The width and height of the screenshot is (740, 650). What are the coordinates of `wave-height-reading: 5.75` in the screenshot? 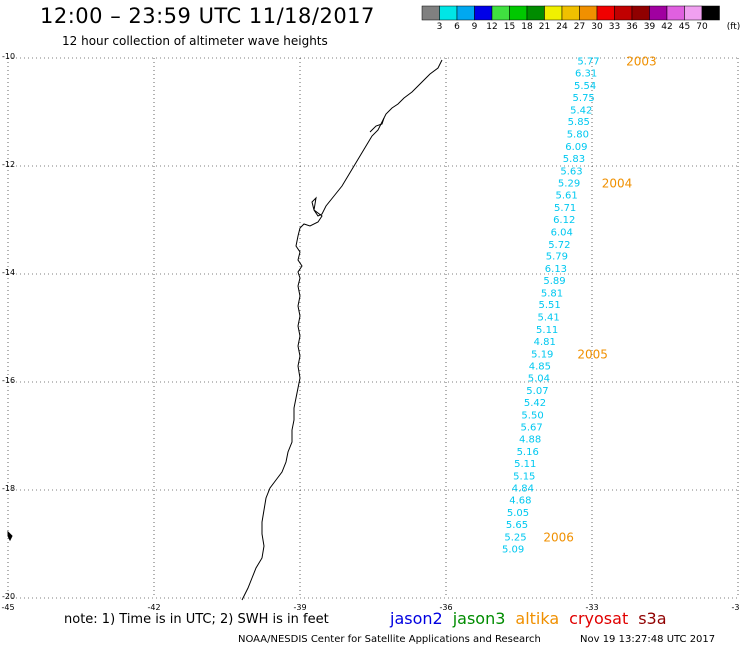 It's located at (584, 98).